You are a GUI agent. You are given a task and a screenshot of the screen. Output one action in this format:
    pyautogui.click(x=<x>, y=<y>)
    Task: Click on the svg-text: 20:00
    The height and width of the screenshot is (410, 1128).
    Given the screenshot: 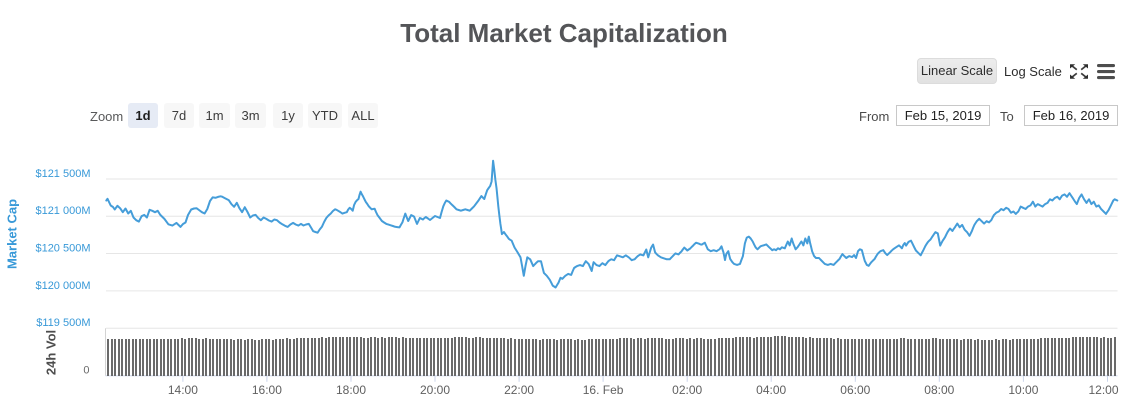 What is the action you would take?
    pyautogui.click(x=435, y=390)
    